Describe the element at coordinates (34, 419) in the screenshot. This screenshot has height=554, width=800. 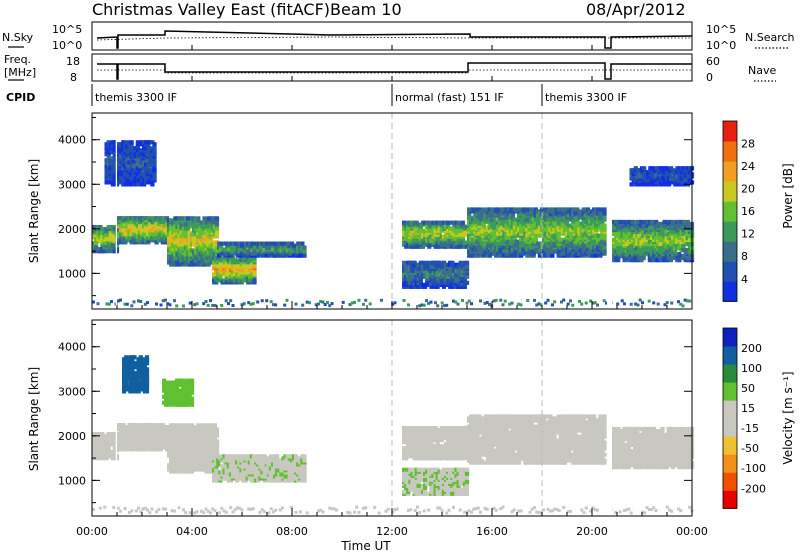
I see `velocity-ylabel: Slant Range [km]` at that location.